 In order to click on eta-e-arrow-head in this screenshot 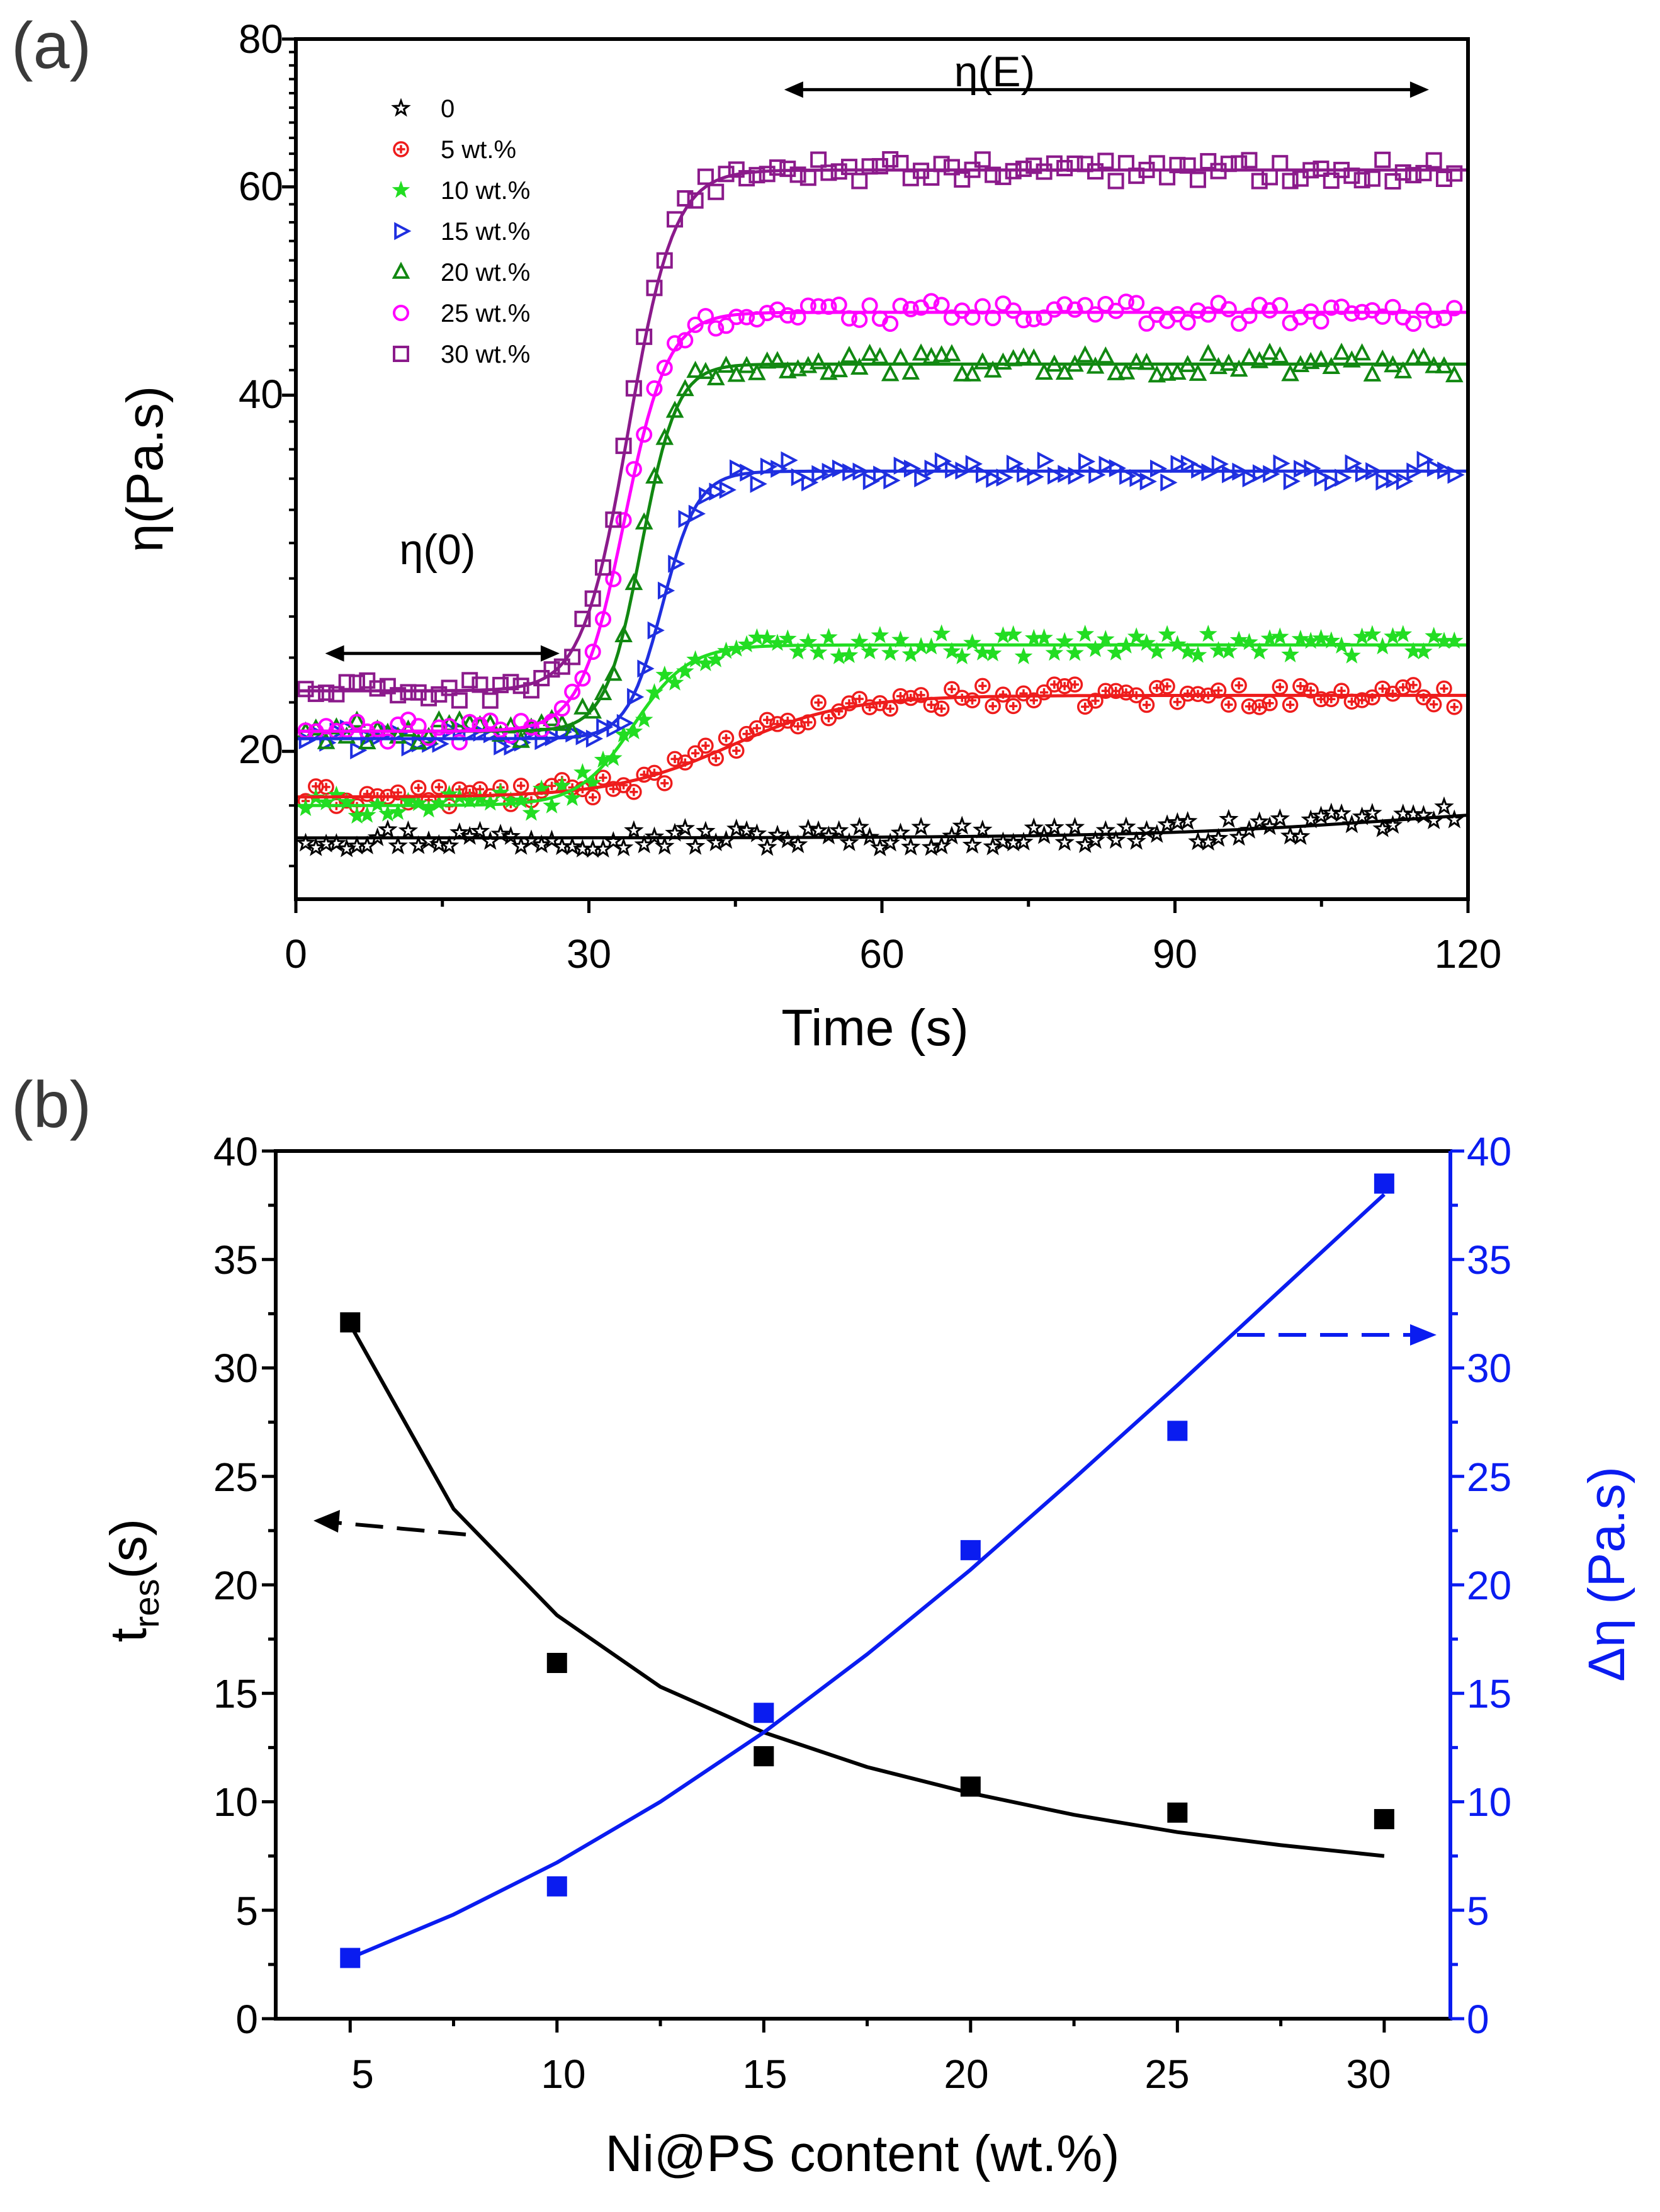, I will do `click(793, 89)`.